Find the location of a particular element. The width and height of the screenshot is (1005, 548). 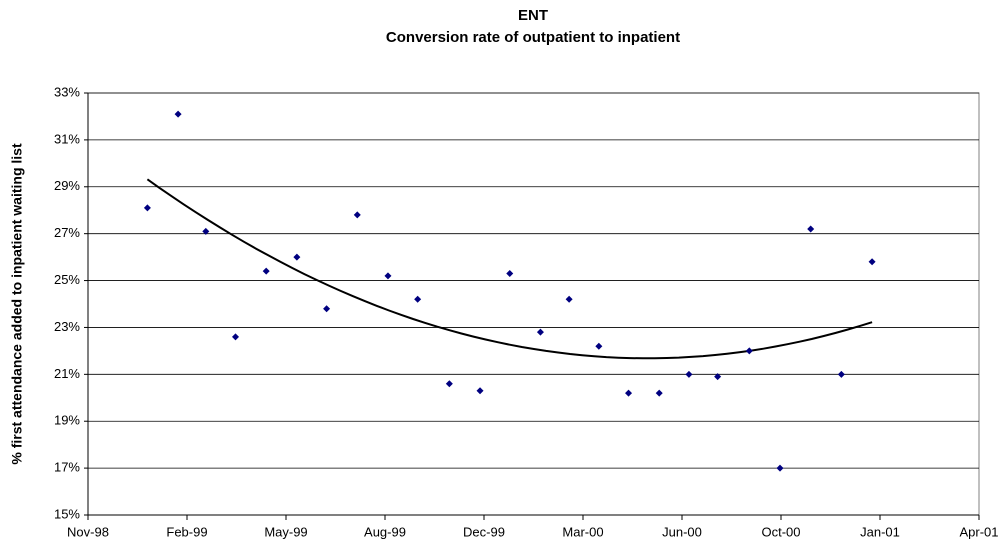

y-tick-label: 19% is located at coordinates (67, 420).